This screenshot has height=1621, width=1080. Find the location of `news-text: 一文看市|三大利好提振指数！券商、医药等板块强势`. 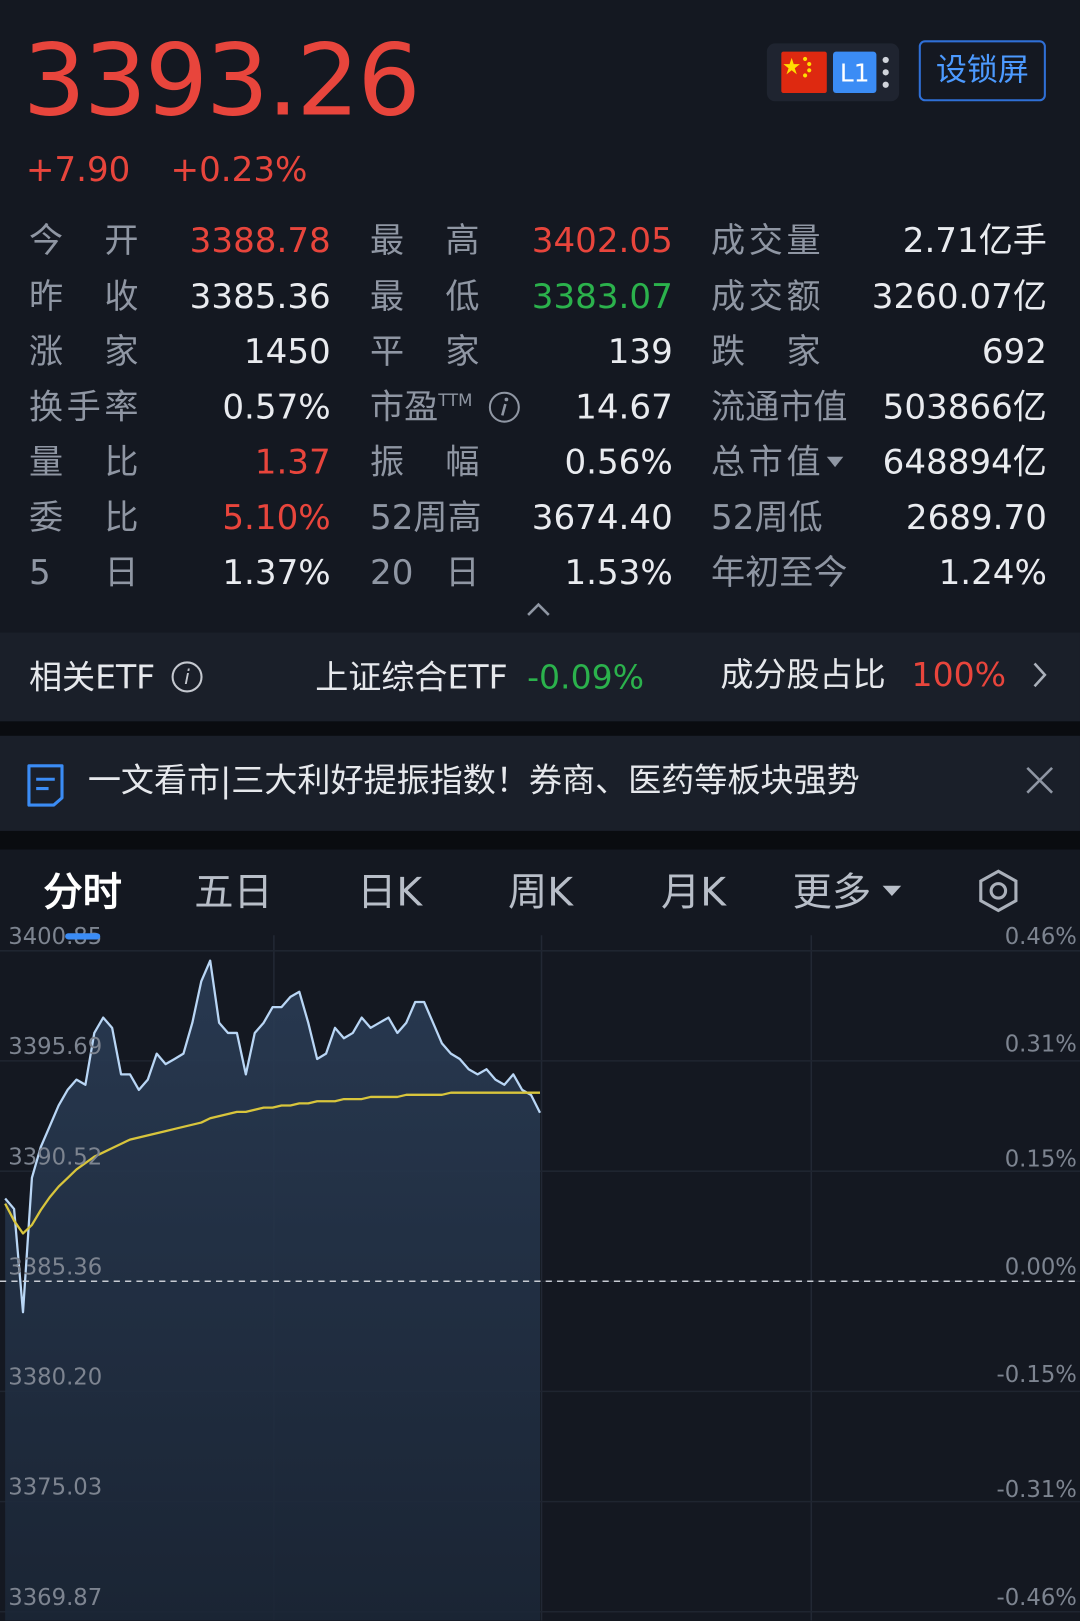

news-text: 一文看市|三大利好提振指数！券商、医药等板块强势 is located at coordinates (473, 780).